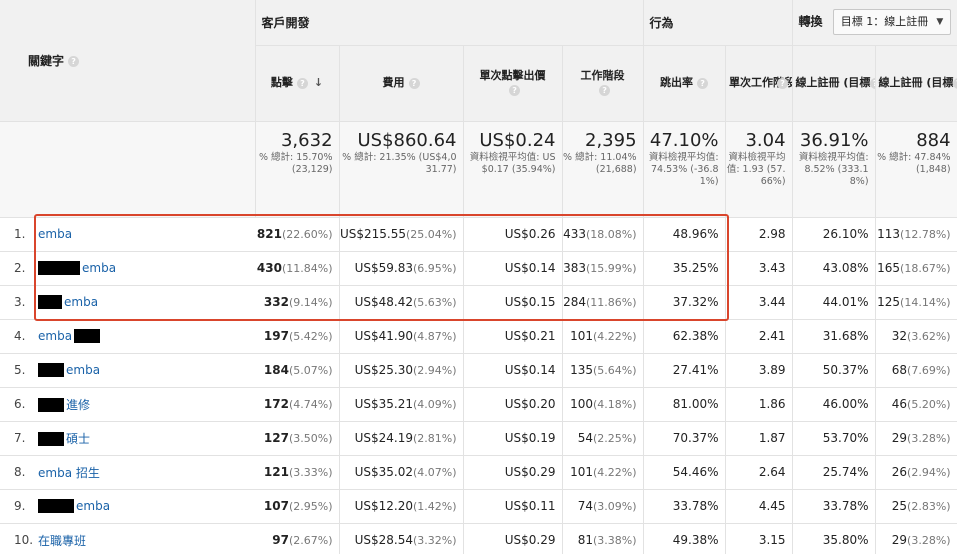 The height and width of the screenshot is (554, 957). What do you see at coordinates (62, 540) in the screenshot?
I see `keyword-link: 在職專班` at bounding box center [62, 540].